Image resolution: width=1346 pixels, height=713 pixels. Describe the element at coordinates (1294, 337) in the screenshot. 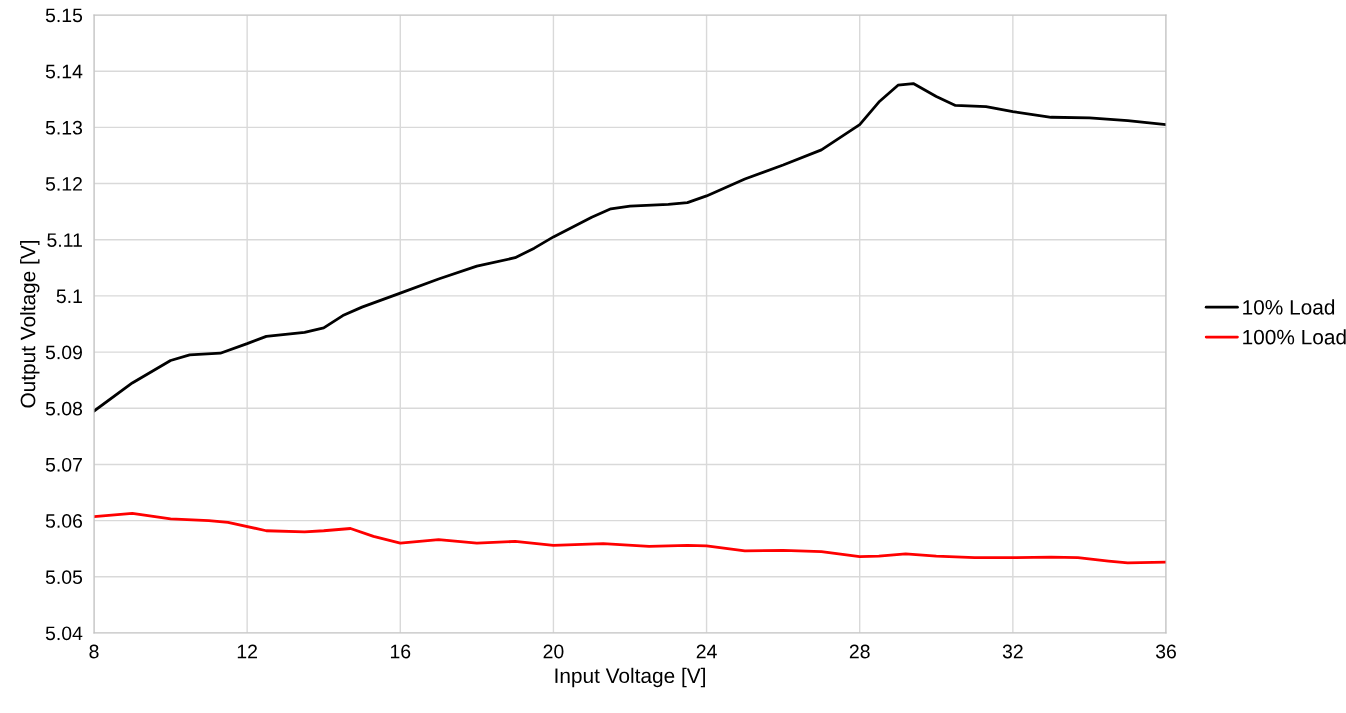

I see `legend-label: 100% Load` at that location.